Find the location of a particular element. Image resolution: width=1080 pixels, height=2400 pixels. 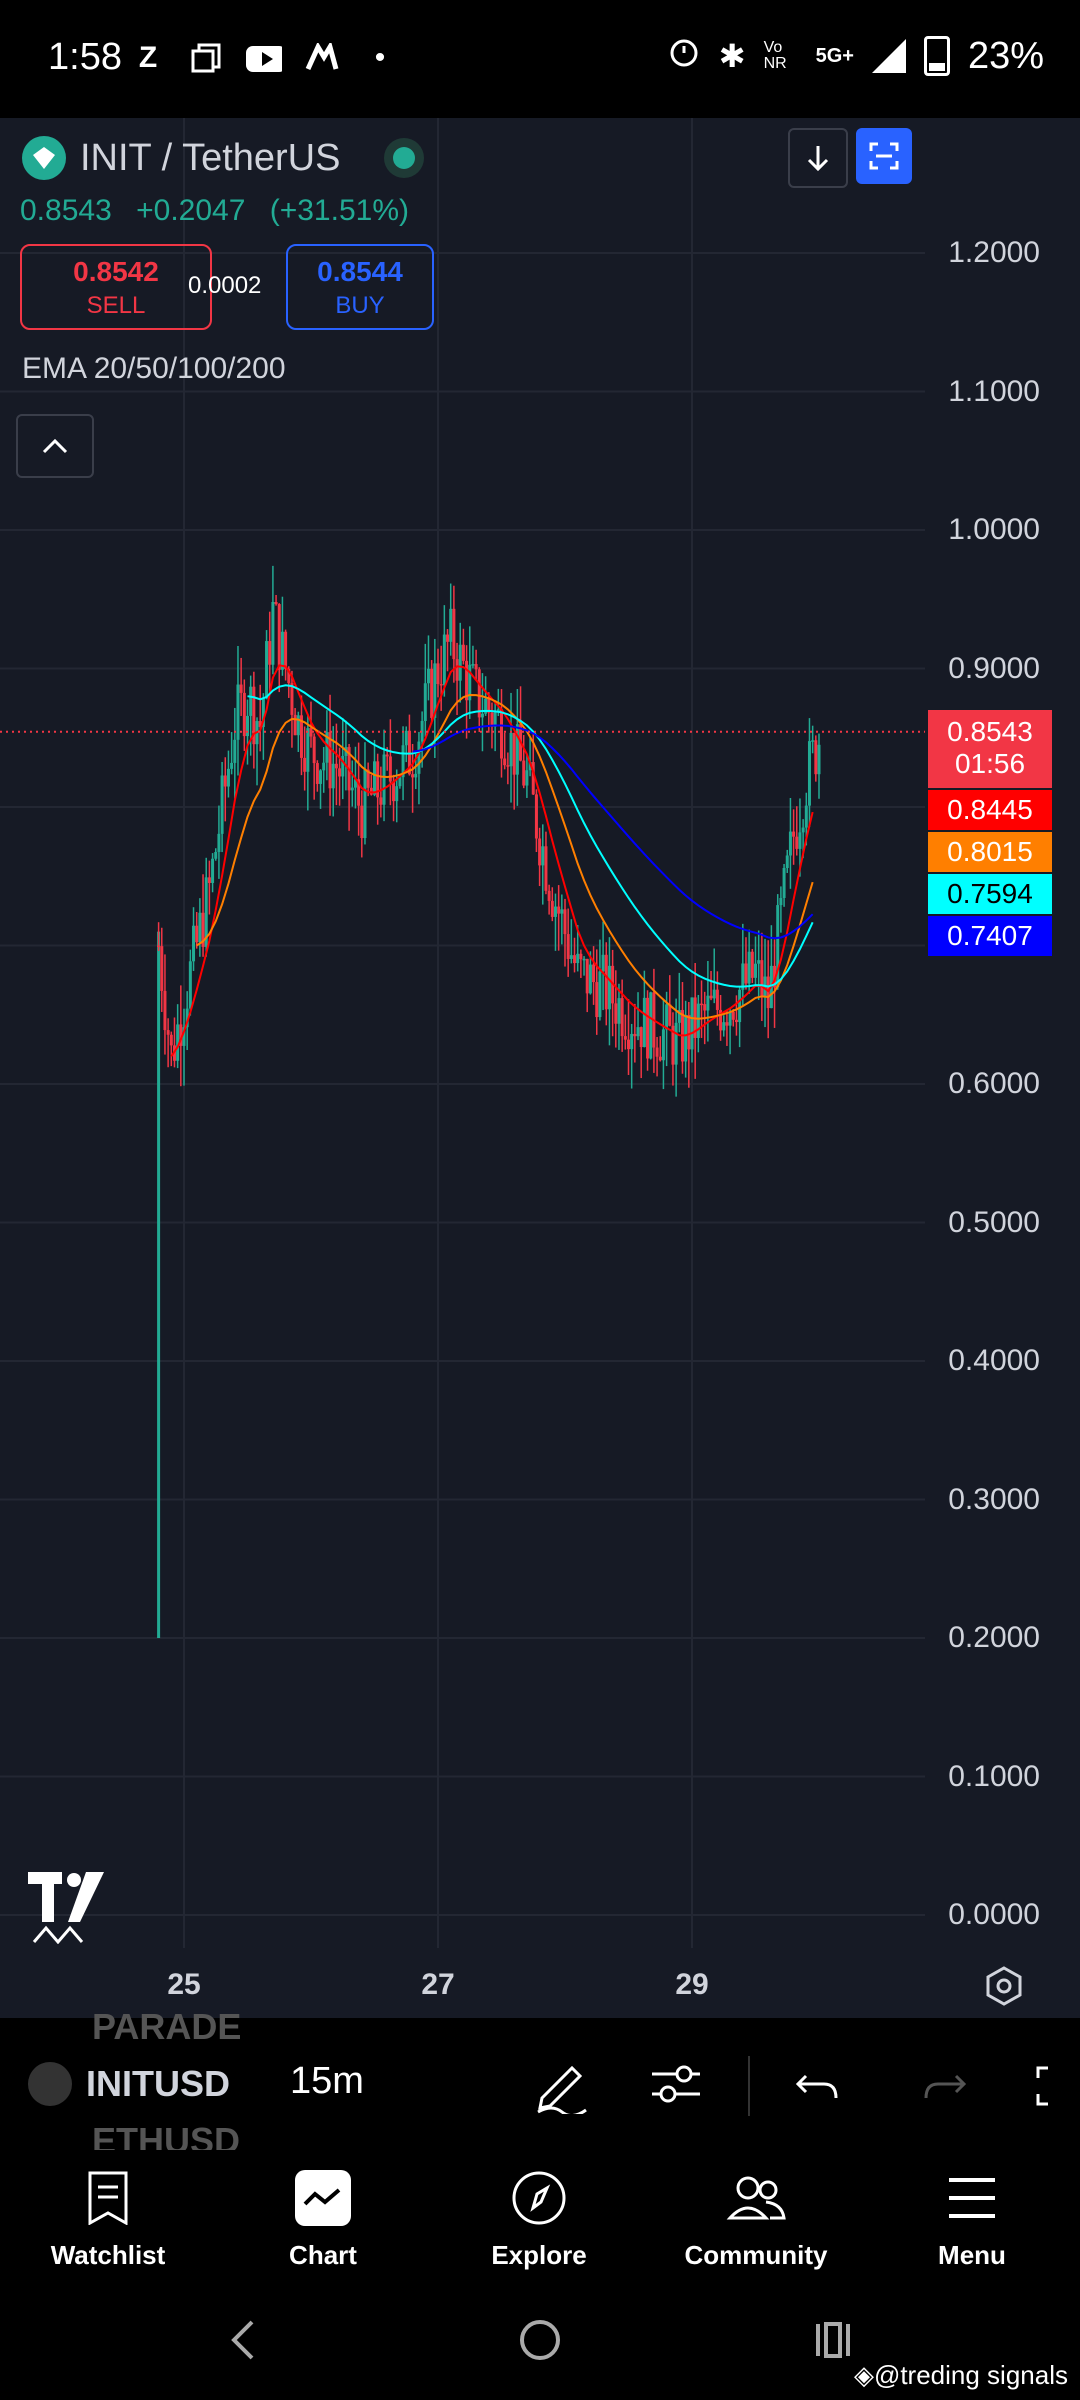

buy-button: 0.8544 BUY is located at coordinates (360, 287).